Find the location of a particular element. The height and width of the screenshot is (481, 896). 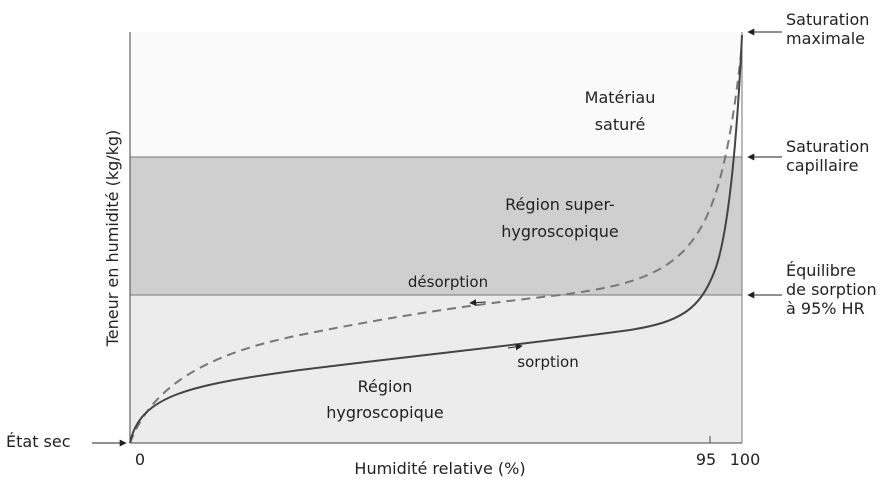

level-label: à 95% HR is located at coordinates (825, 308).